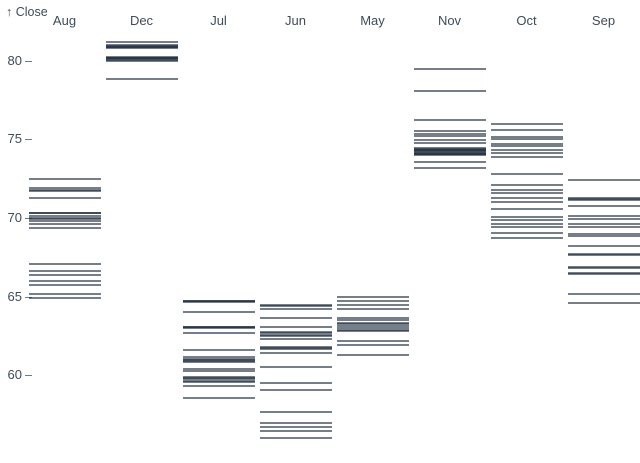  I want to click on y-tick-label: 70, so click(14, 218).